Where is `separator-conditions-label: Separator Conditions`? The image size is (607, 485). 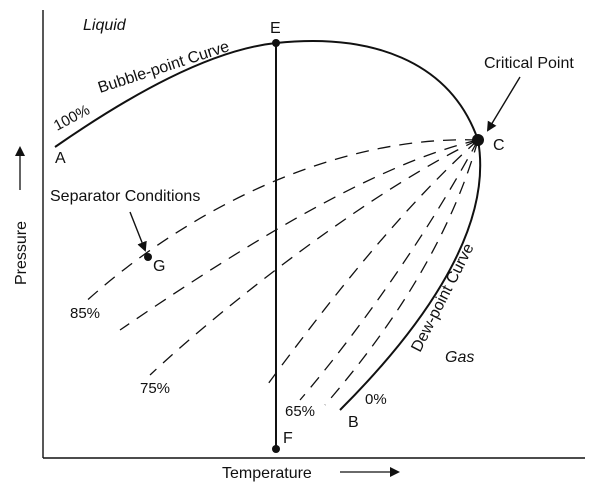
separator-conditions-label: Separator Conditions is located at coordinates (125, 196).